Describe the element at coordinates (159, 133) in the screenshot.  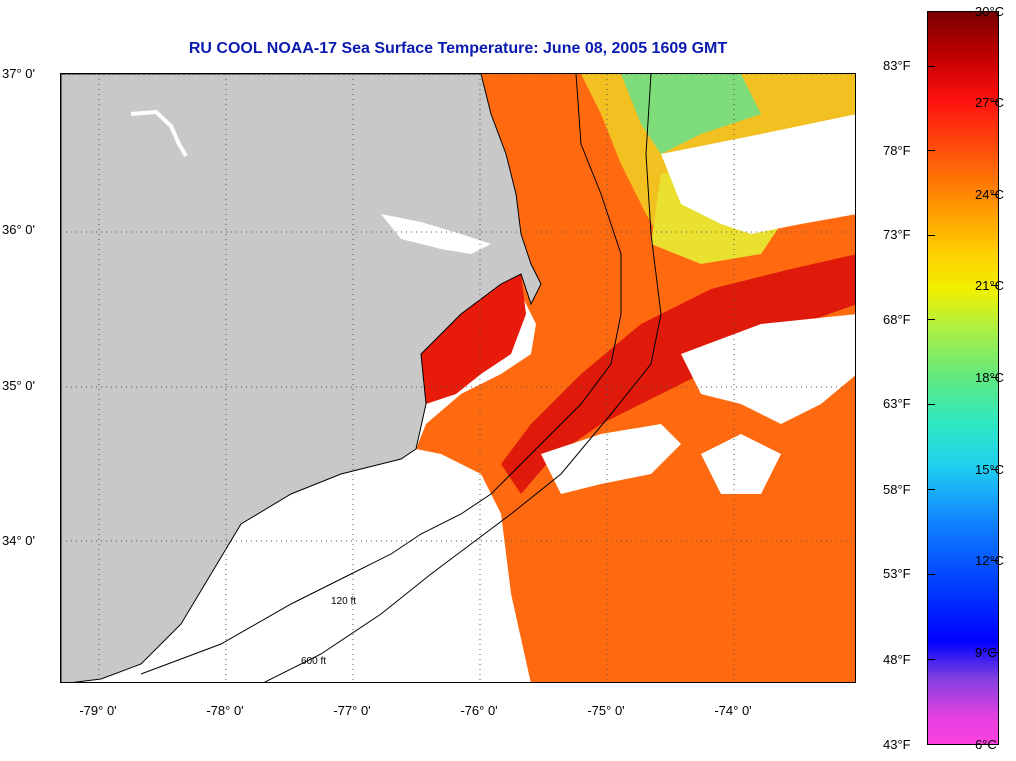
I see `inland-river` at that location.